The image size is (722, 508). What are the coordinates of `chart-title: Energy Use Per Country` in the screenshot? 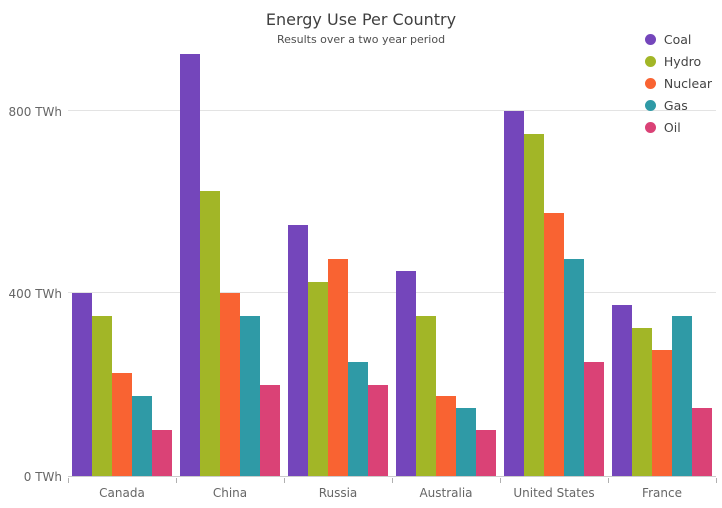 It's located at (361, 19).